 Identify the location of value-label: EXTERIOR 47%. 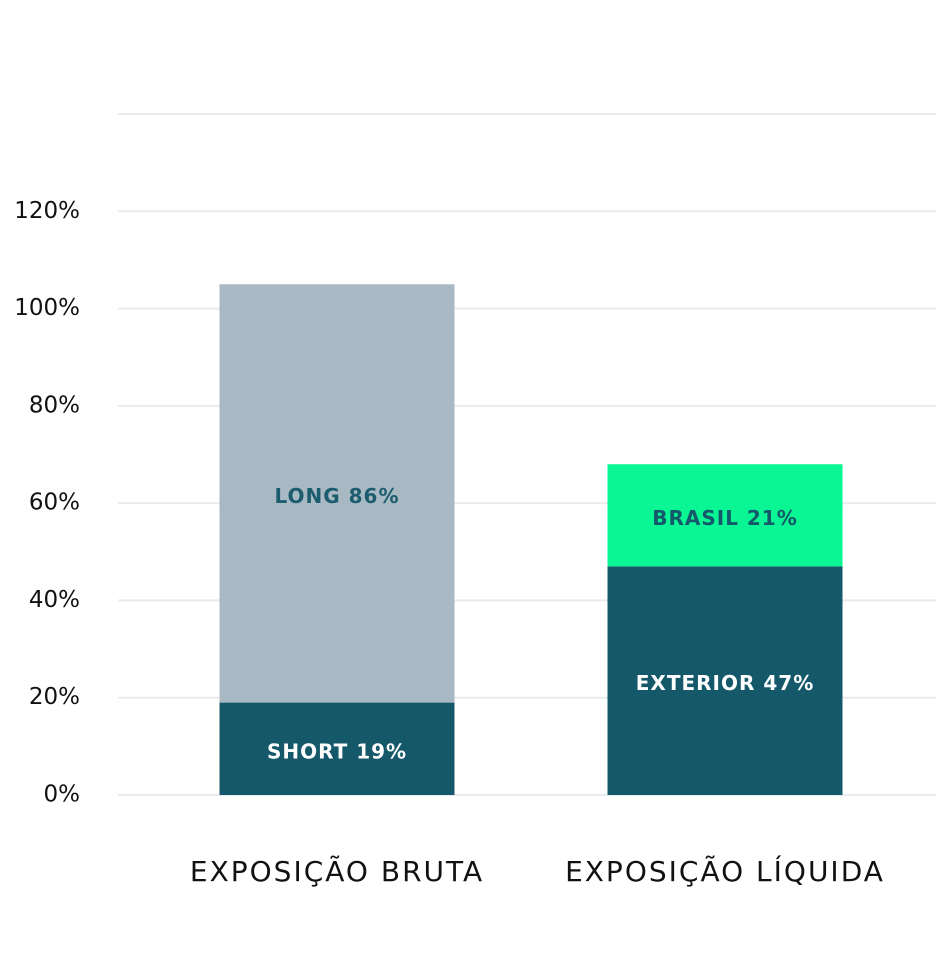
(725, 683).